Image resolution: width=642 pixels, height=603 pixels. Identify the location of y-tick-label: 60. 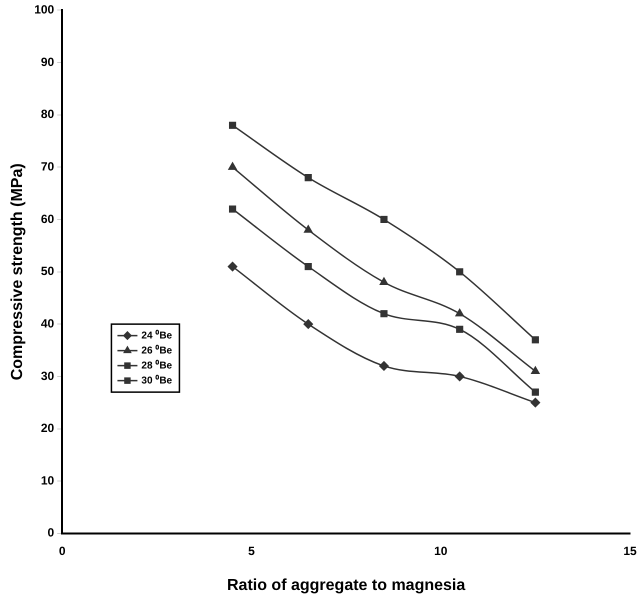
(47, 219).